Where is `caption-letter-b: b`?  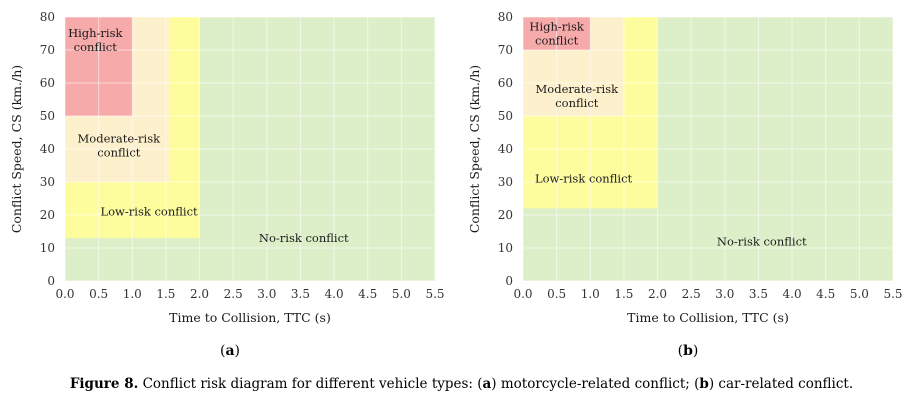 caption-letter-b: b is located at coordinates (704, 384).